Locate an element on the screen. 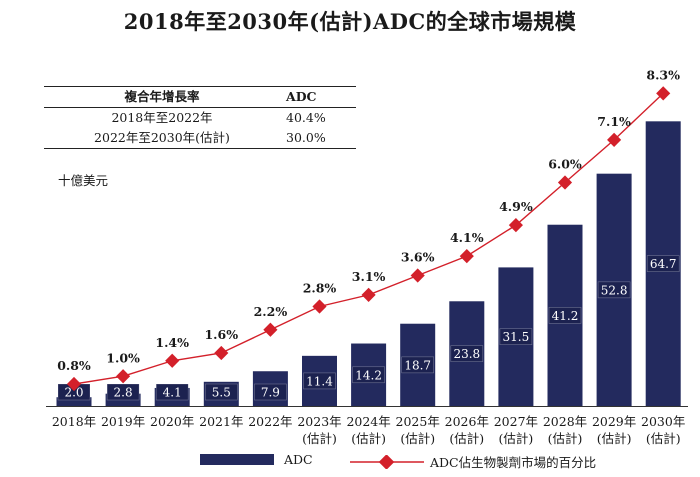 The width and height of the screenshot is (700, 477). cagr-header-label: 複合年增長率 is located at coordinates (162, 96).